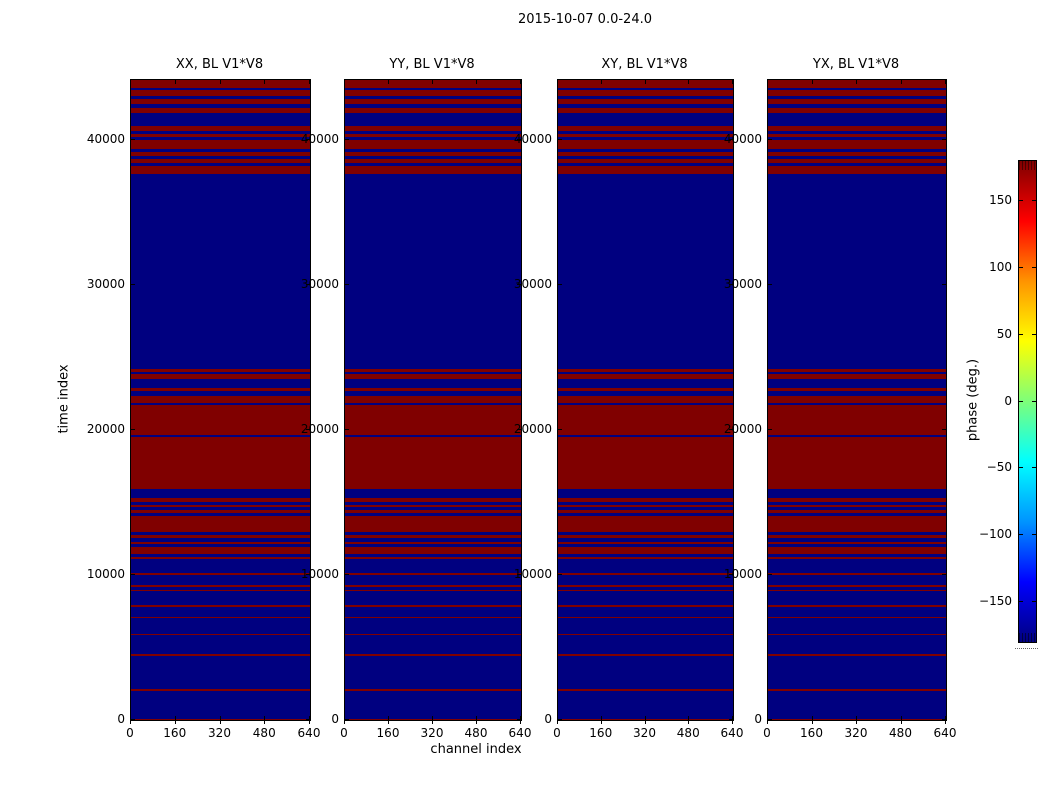 The height and width of the screenshot is (800, 1050). What do you see at coordinates (532, 574) in the screenshot?
I see `y-tick-label: 10000` at bounding box center [532, 574].